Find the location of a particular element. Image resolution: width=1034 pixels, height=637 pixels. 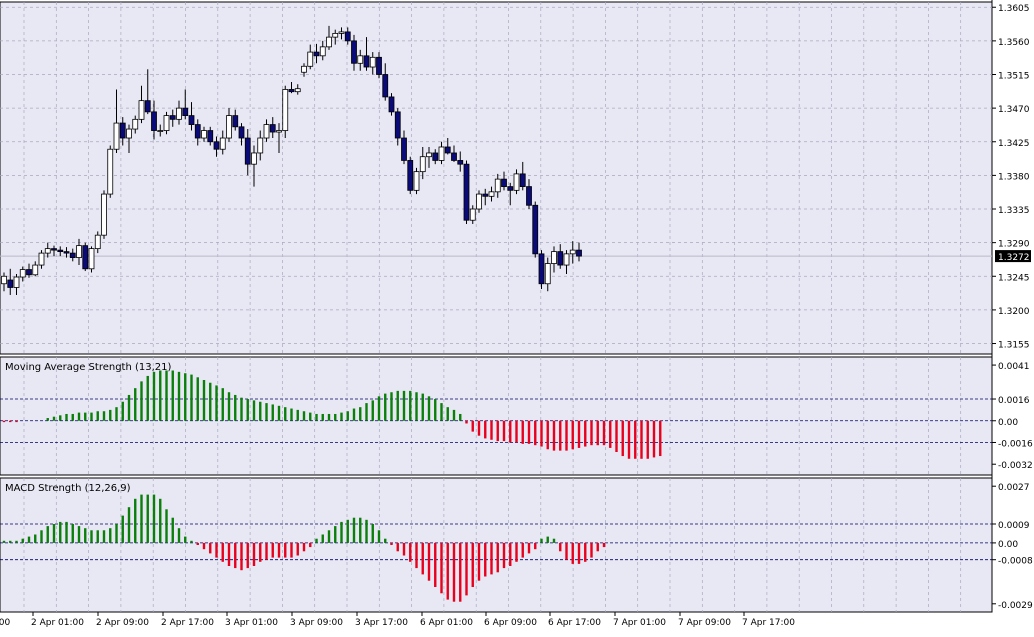

time-tick-label: 2 Apr 17:00 is located at coordinates (187, 623).